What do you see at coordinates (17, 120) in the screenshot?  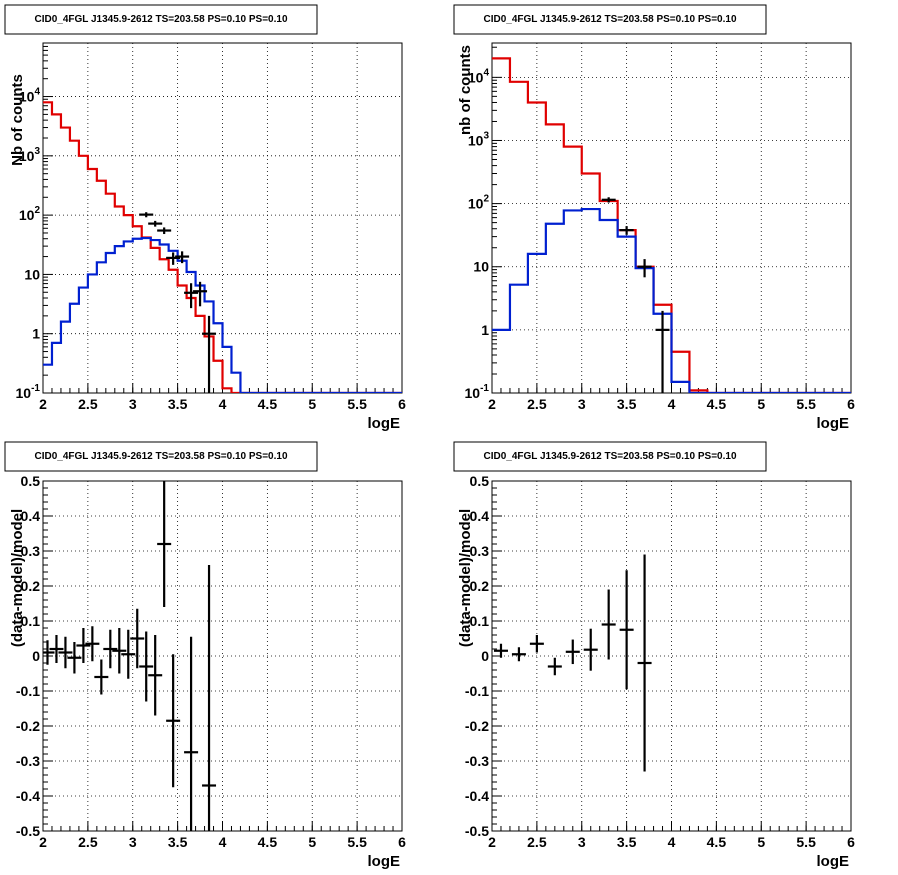 I see `y-axis-title: Nb of counts` at bounding box center [17, 120].